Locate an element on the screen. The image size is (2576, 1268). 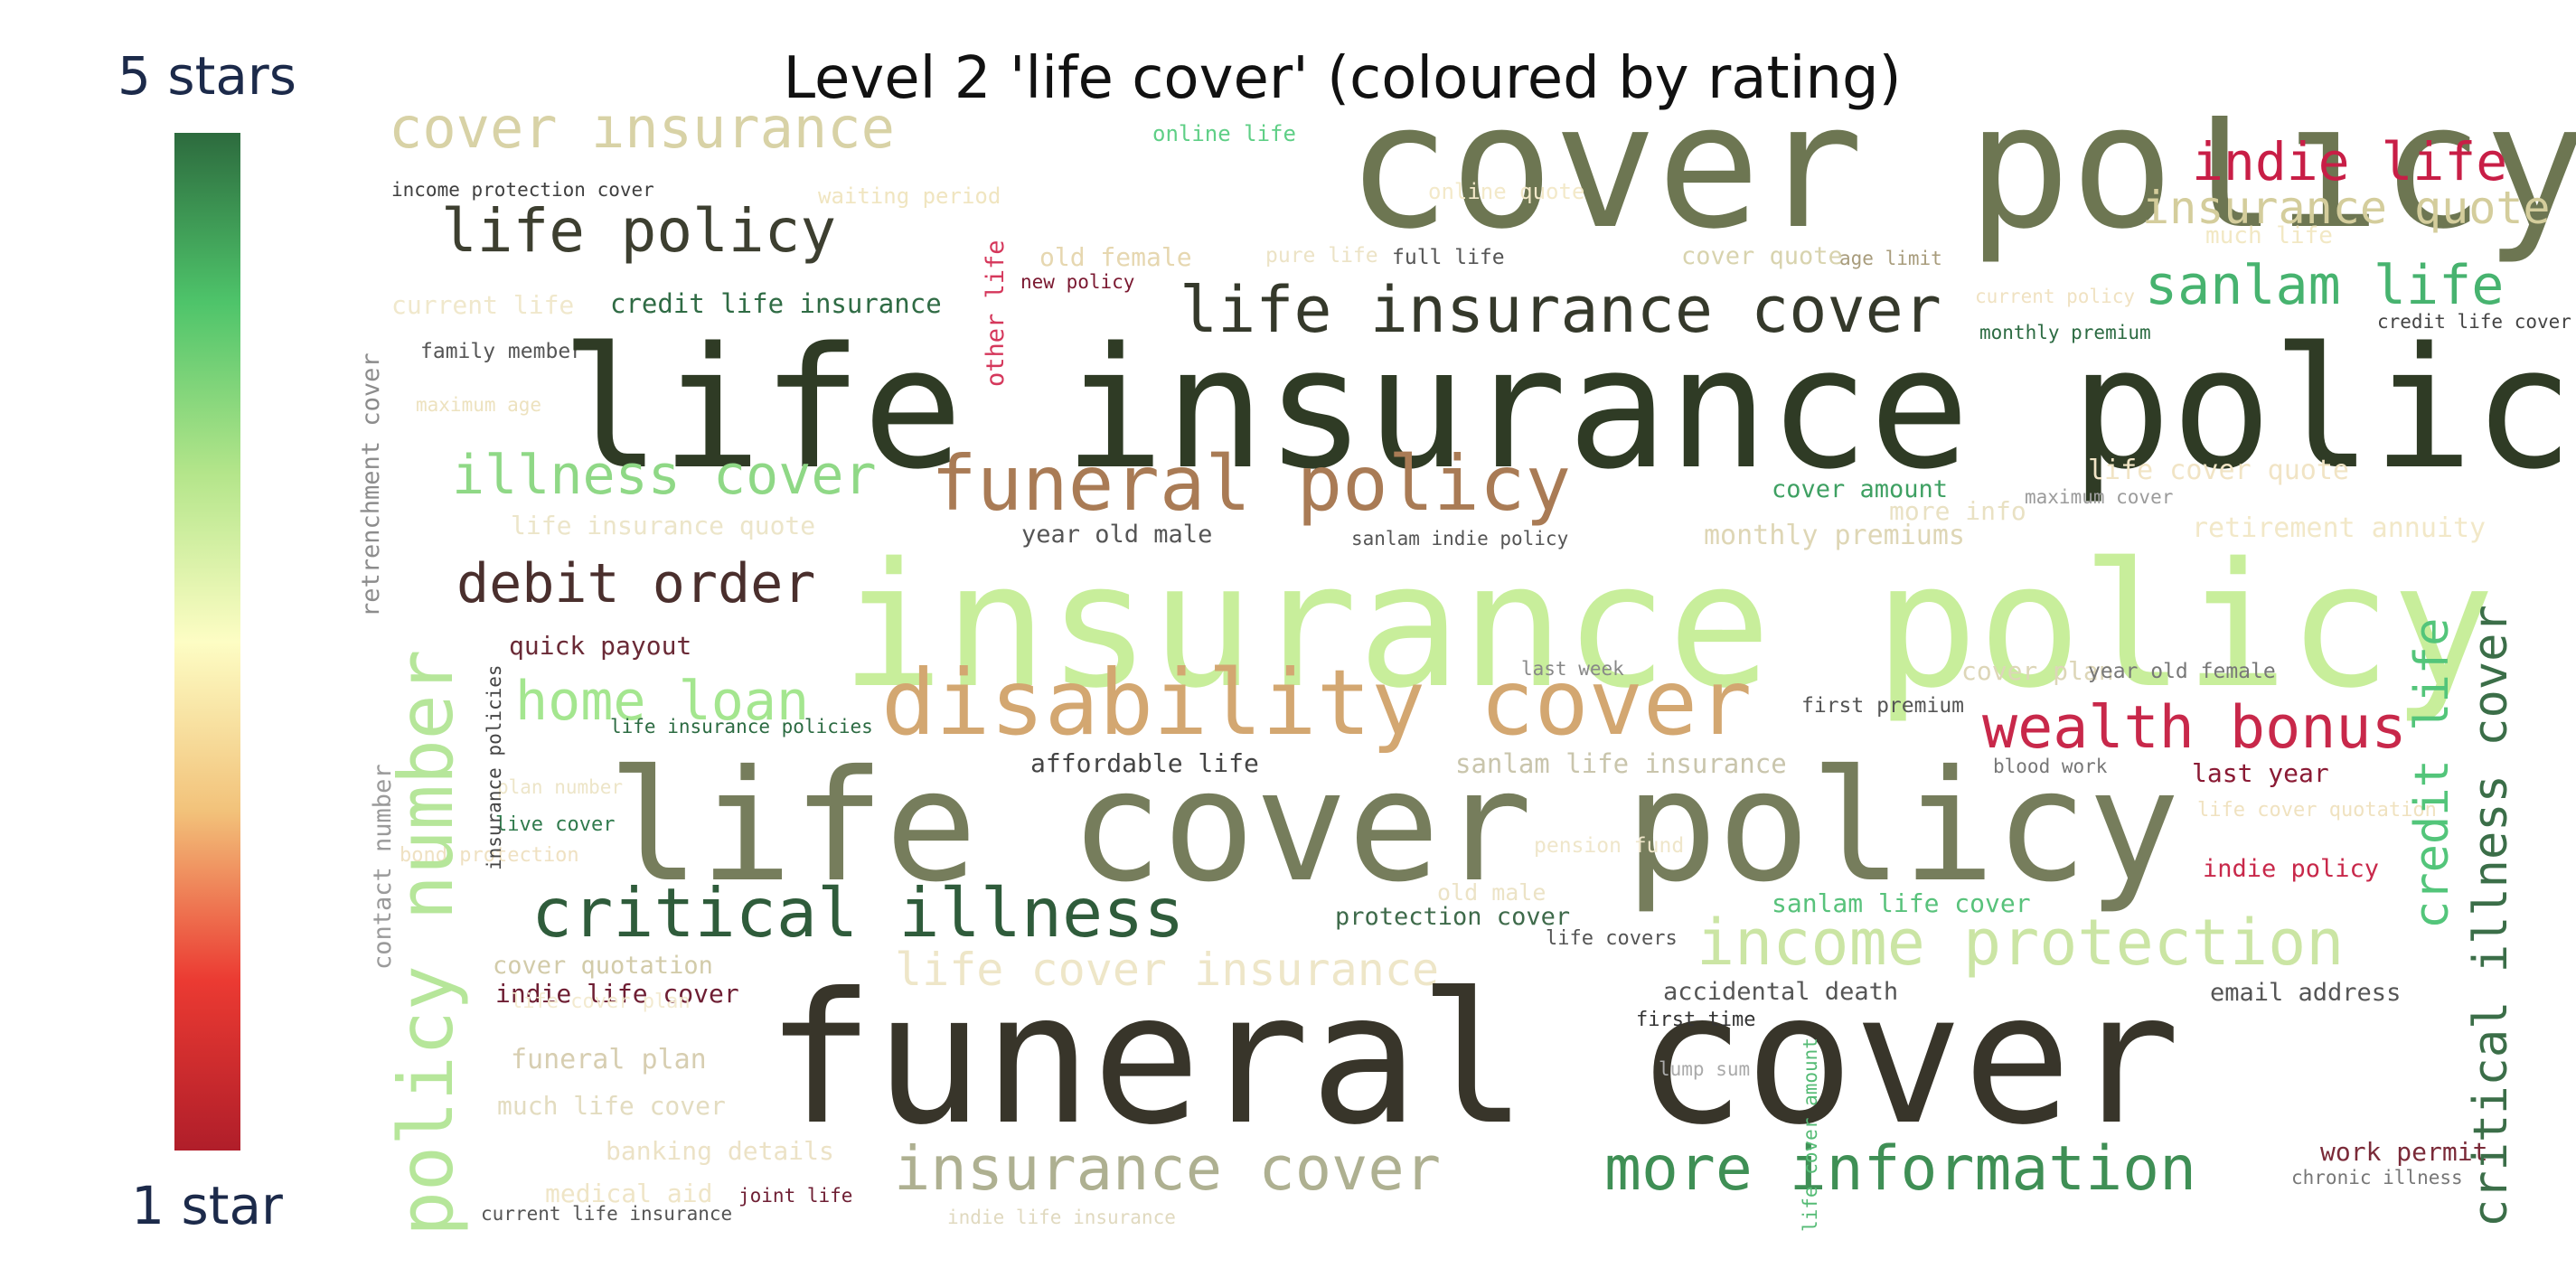
cloud-word: cover quotation is located at coordinates (603, 966).